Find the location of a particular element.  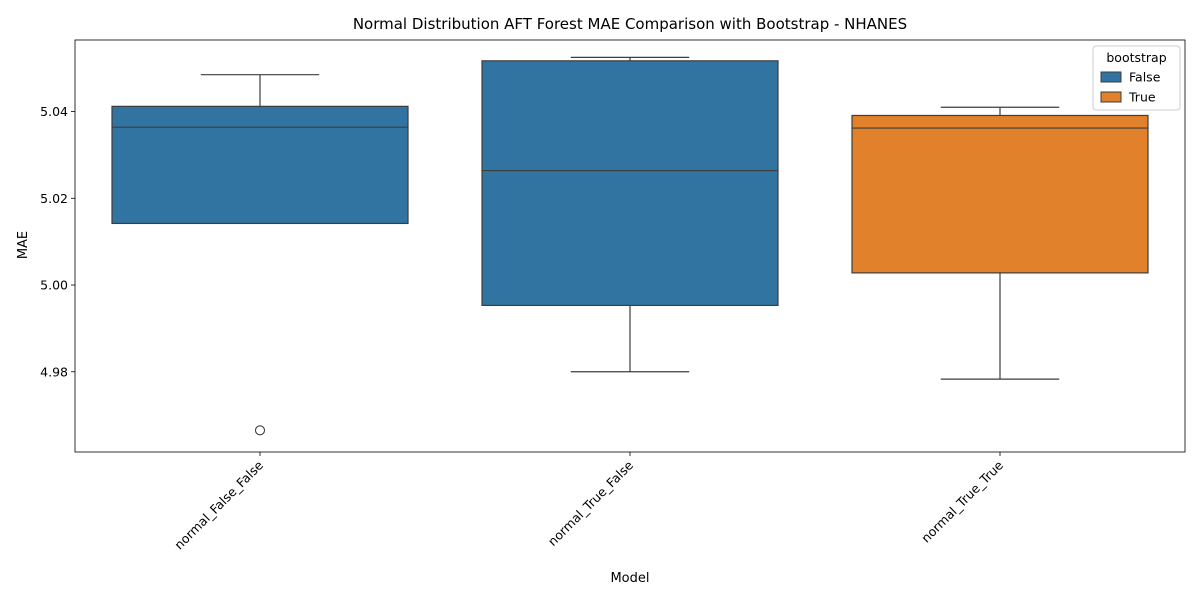

box-normal_True_True is located at coordinates (1000, 243).